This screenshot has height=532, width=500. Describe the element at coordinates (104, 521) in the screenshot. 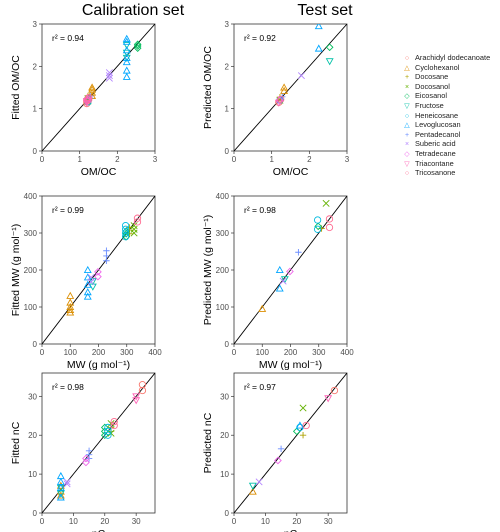

I see `x-tick-label: 20` at that location.